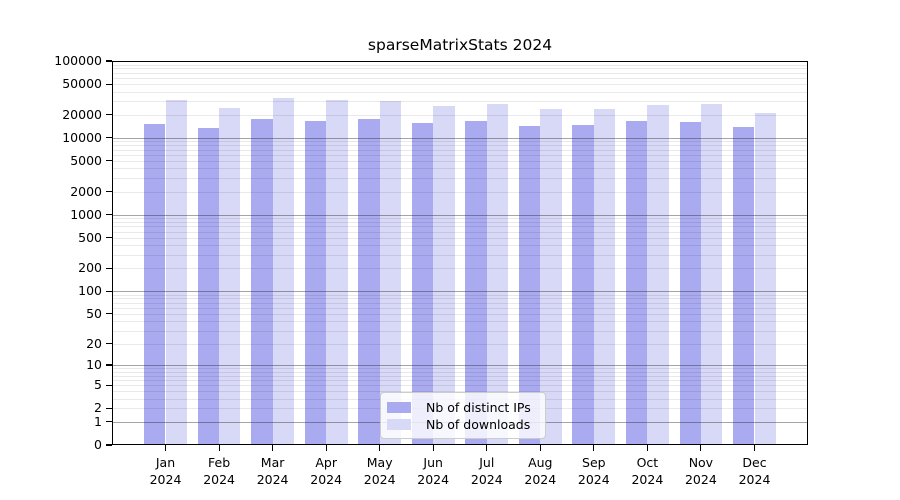 This screenshot has width=900, height=500. I want to click on chart-title: sparseMatrixStats 2024, so click(460, 45).